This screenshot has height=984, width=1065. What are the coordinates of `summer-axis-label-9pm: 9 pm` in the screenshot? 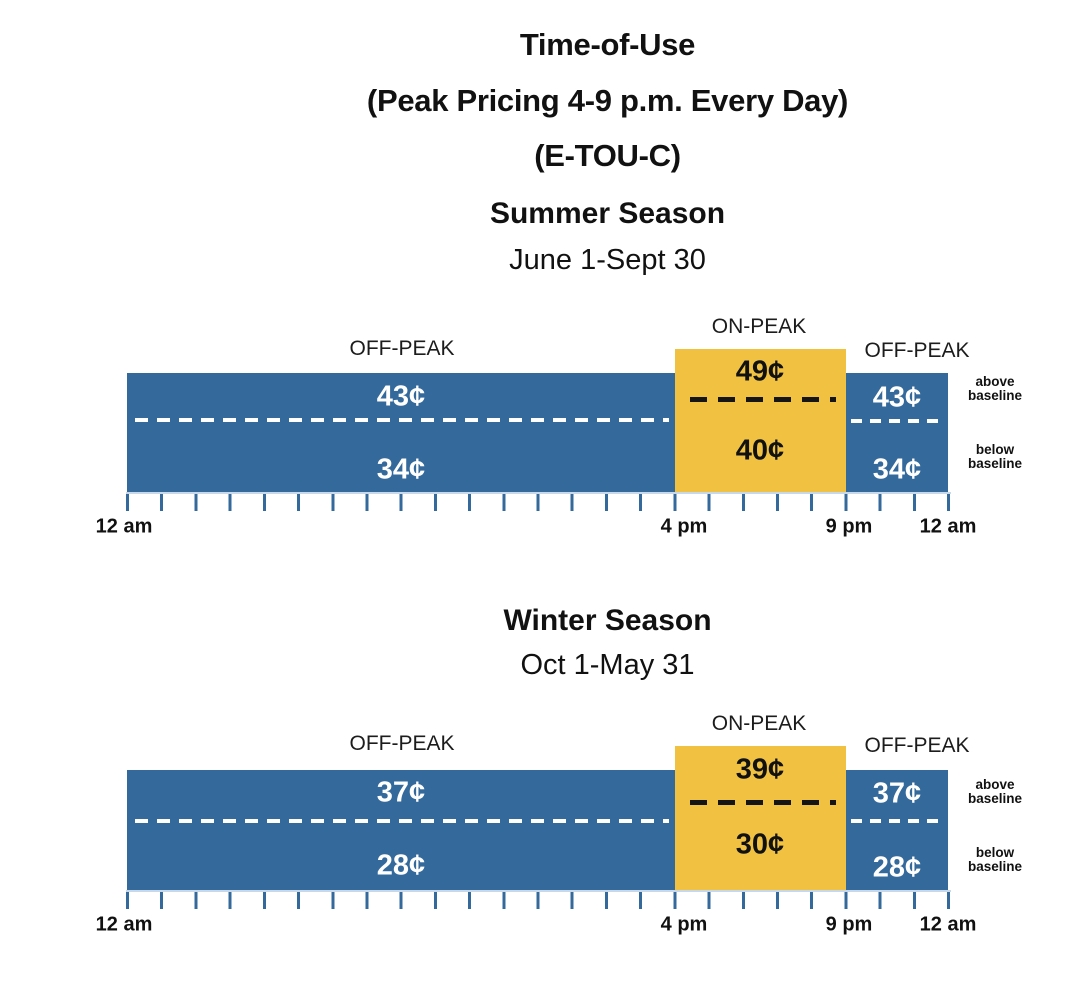 It's located at (849, 526).